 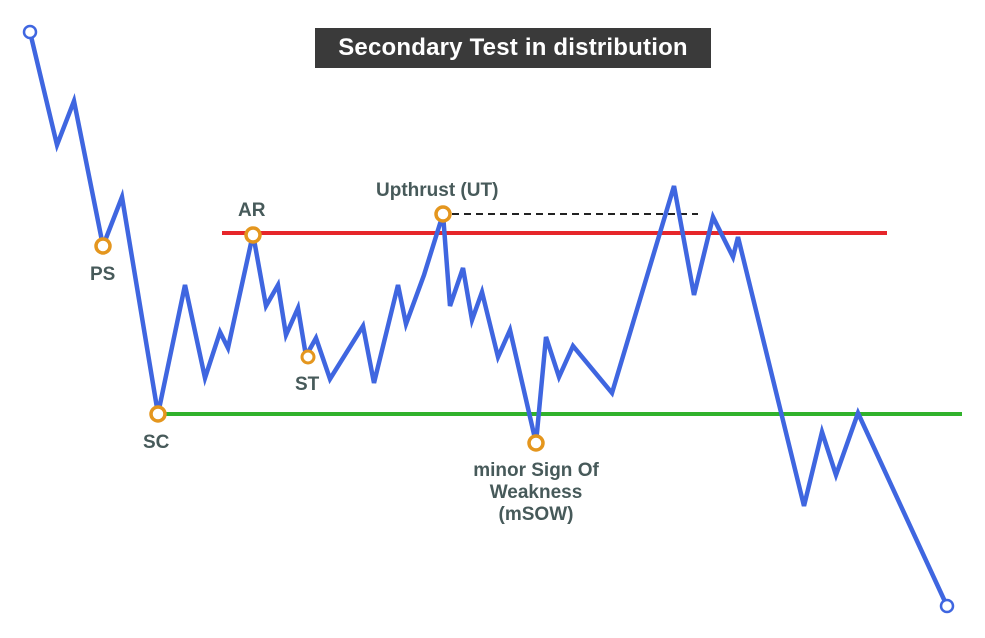 I want to click on ps-label: PS, so click(x=103, y=274).